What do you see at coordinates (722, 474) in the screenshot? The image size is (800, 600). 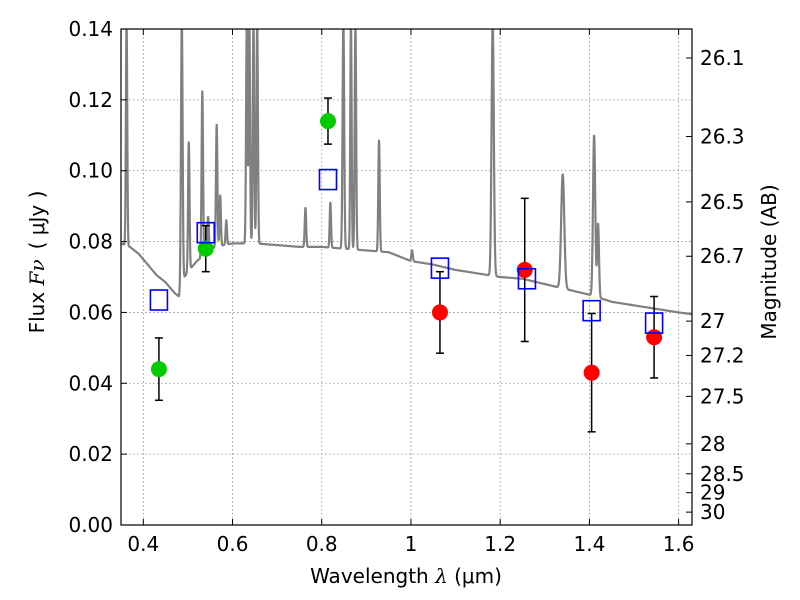 I see `y2-tick-label: 28.5` at bounding box center [722, 474].